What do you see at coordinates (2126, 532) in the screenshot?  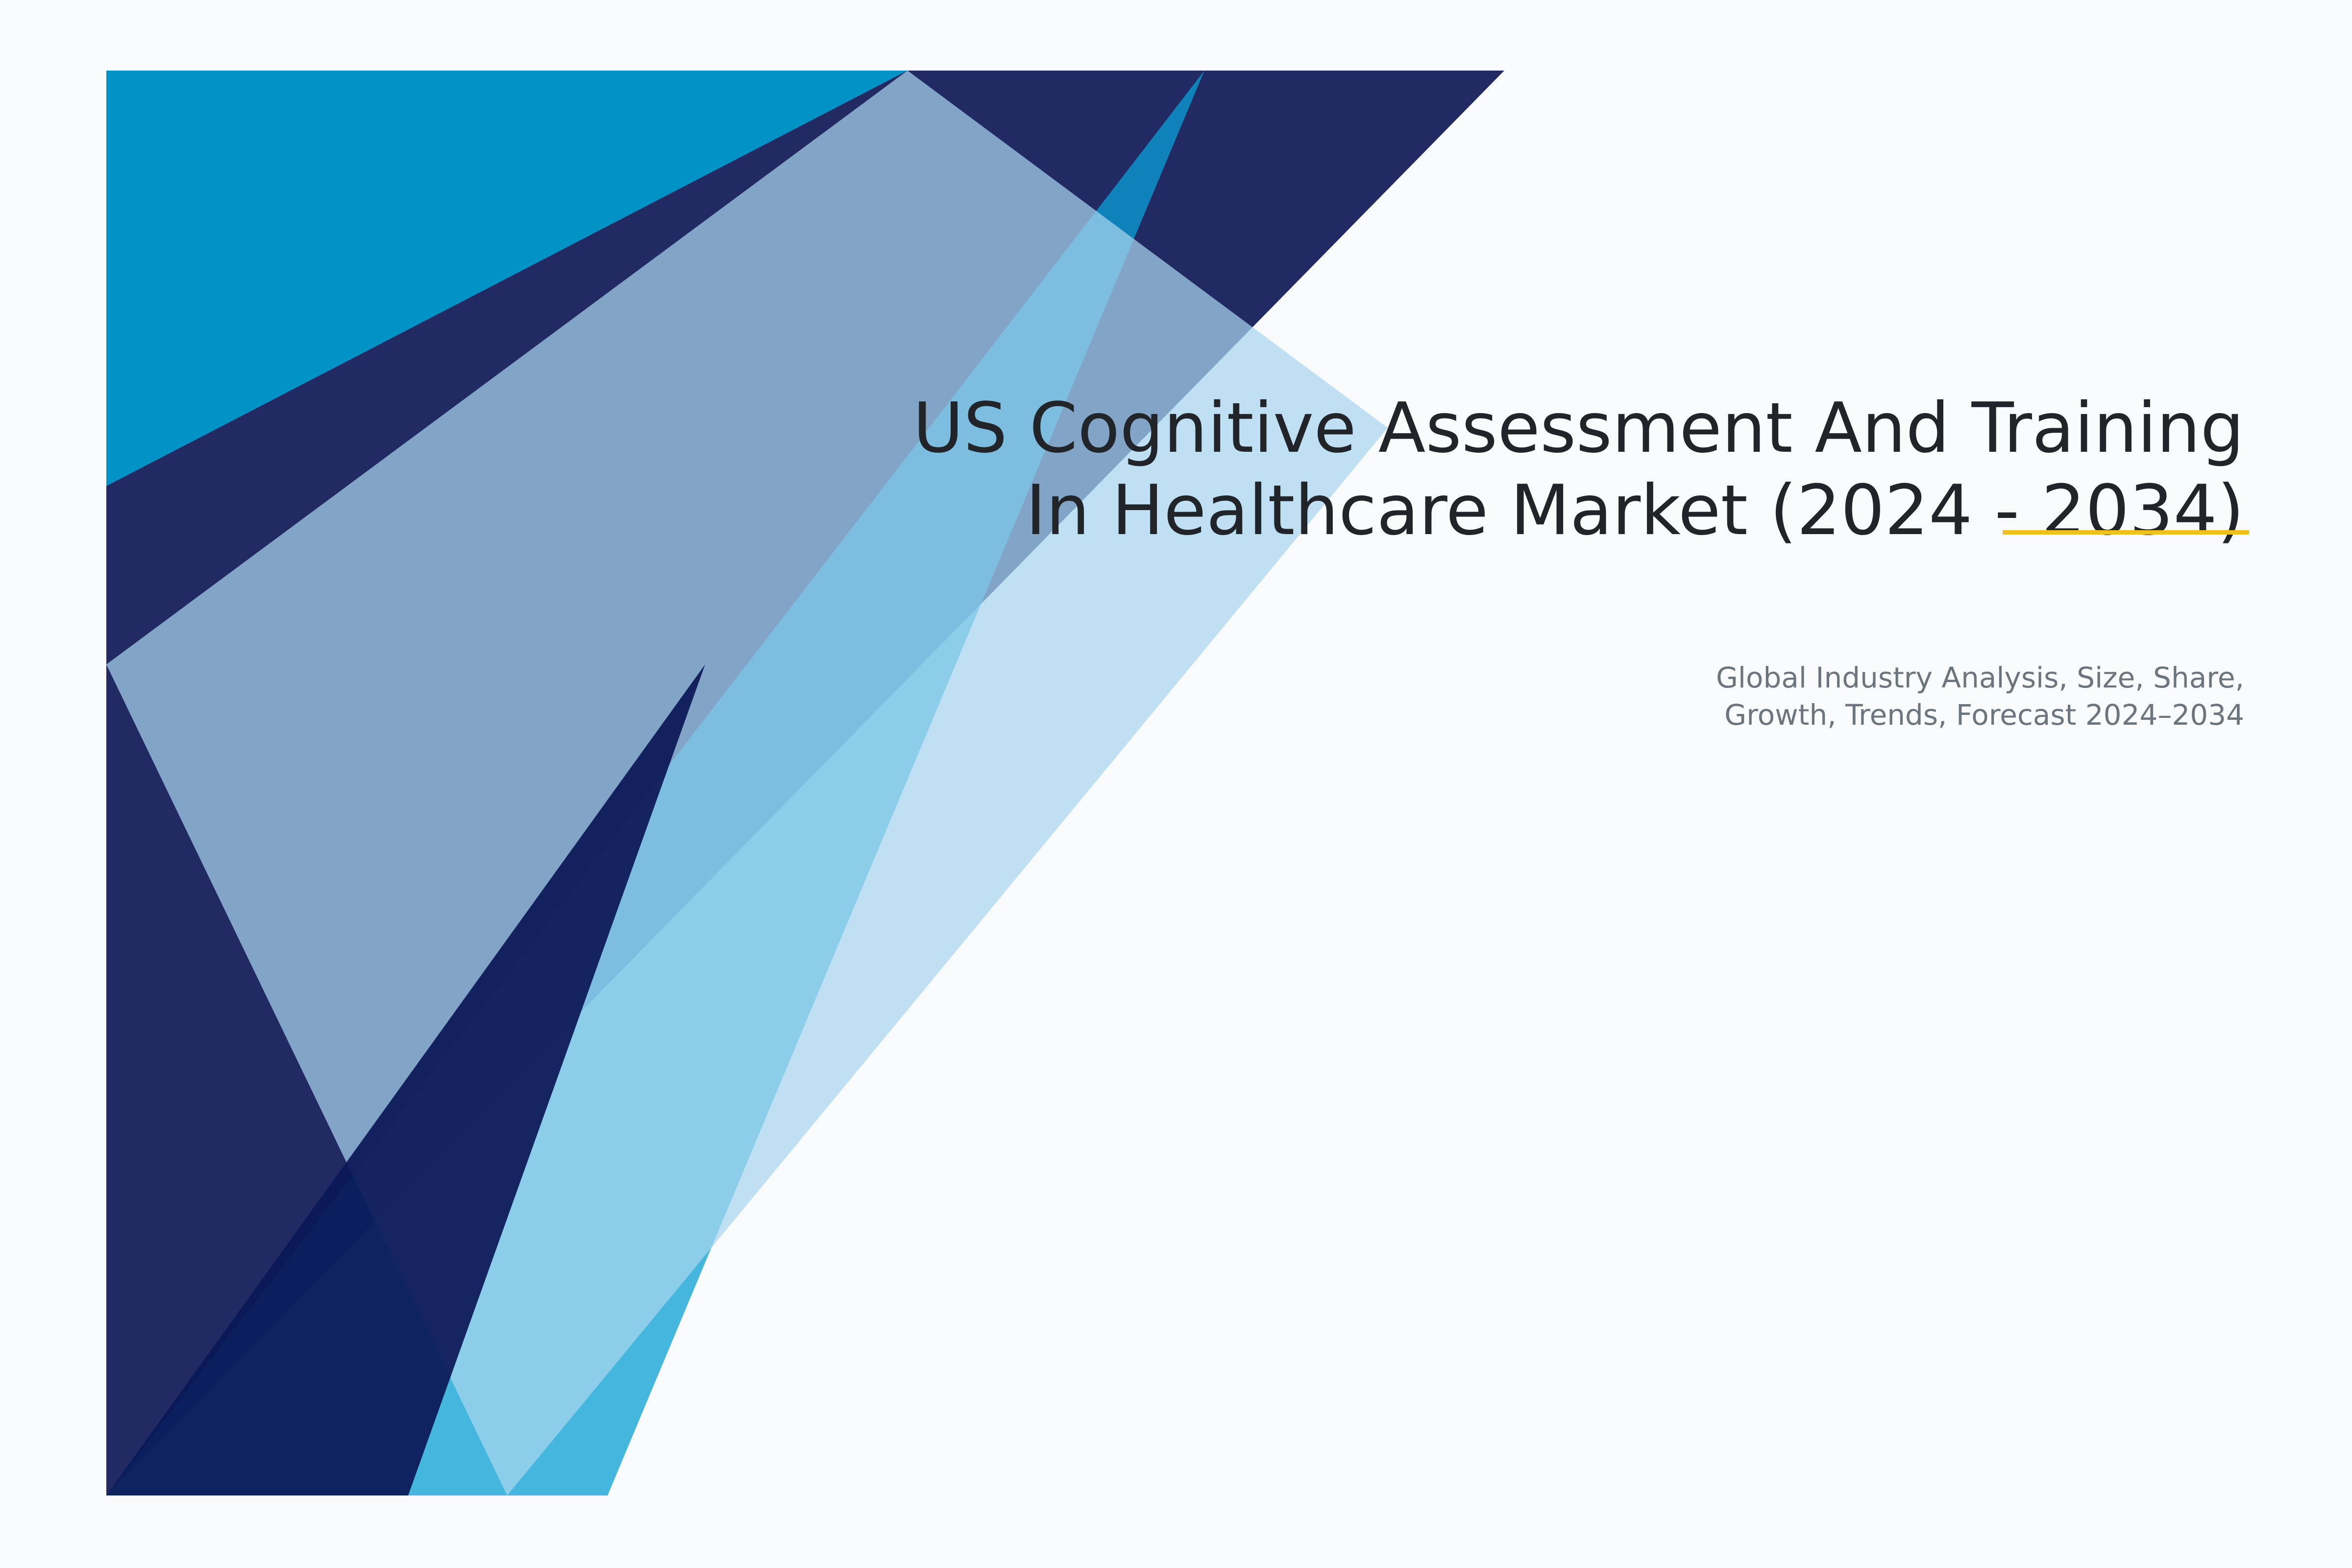 I see `title-accent-underline` at bounding box center [2126, 532].